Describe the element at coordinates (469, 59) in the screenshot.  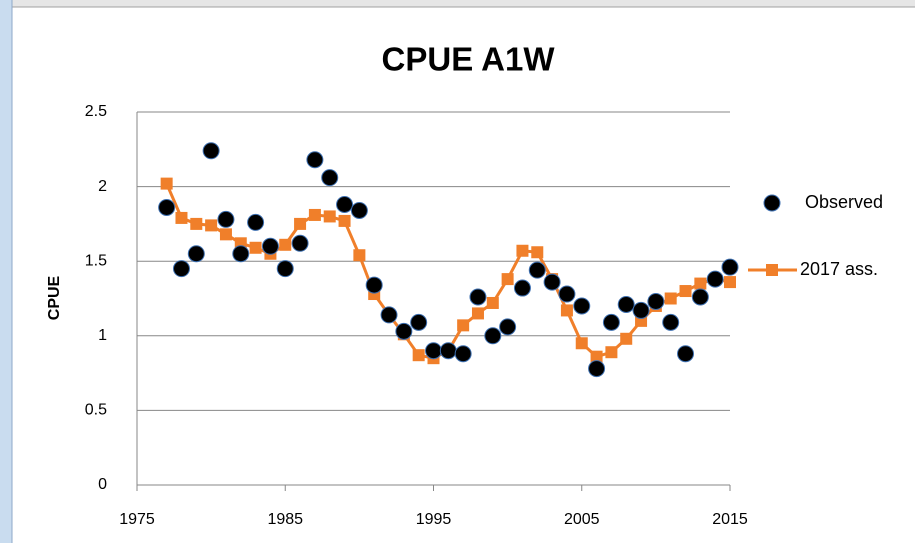
I see `chart-title: CPUE A1W` at that location.